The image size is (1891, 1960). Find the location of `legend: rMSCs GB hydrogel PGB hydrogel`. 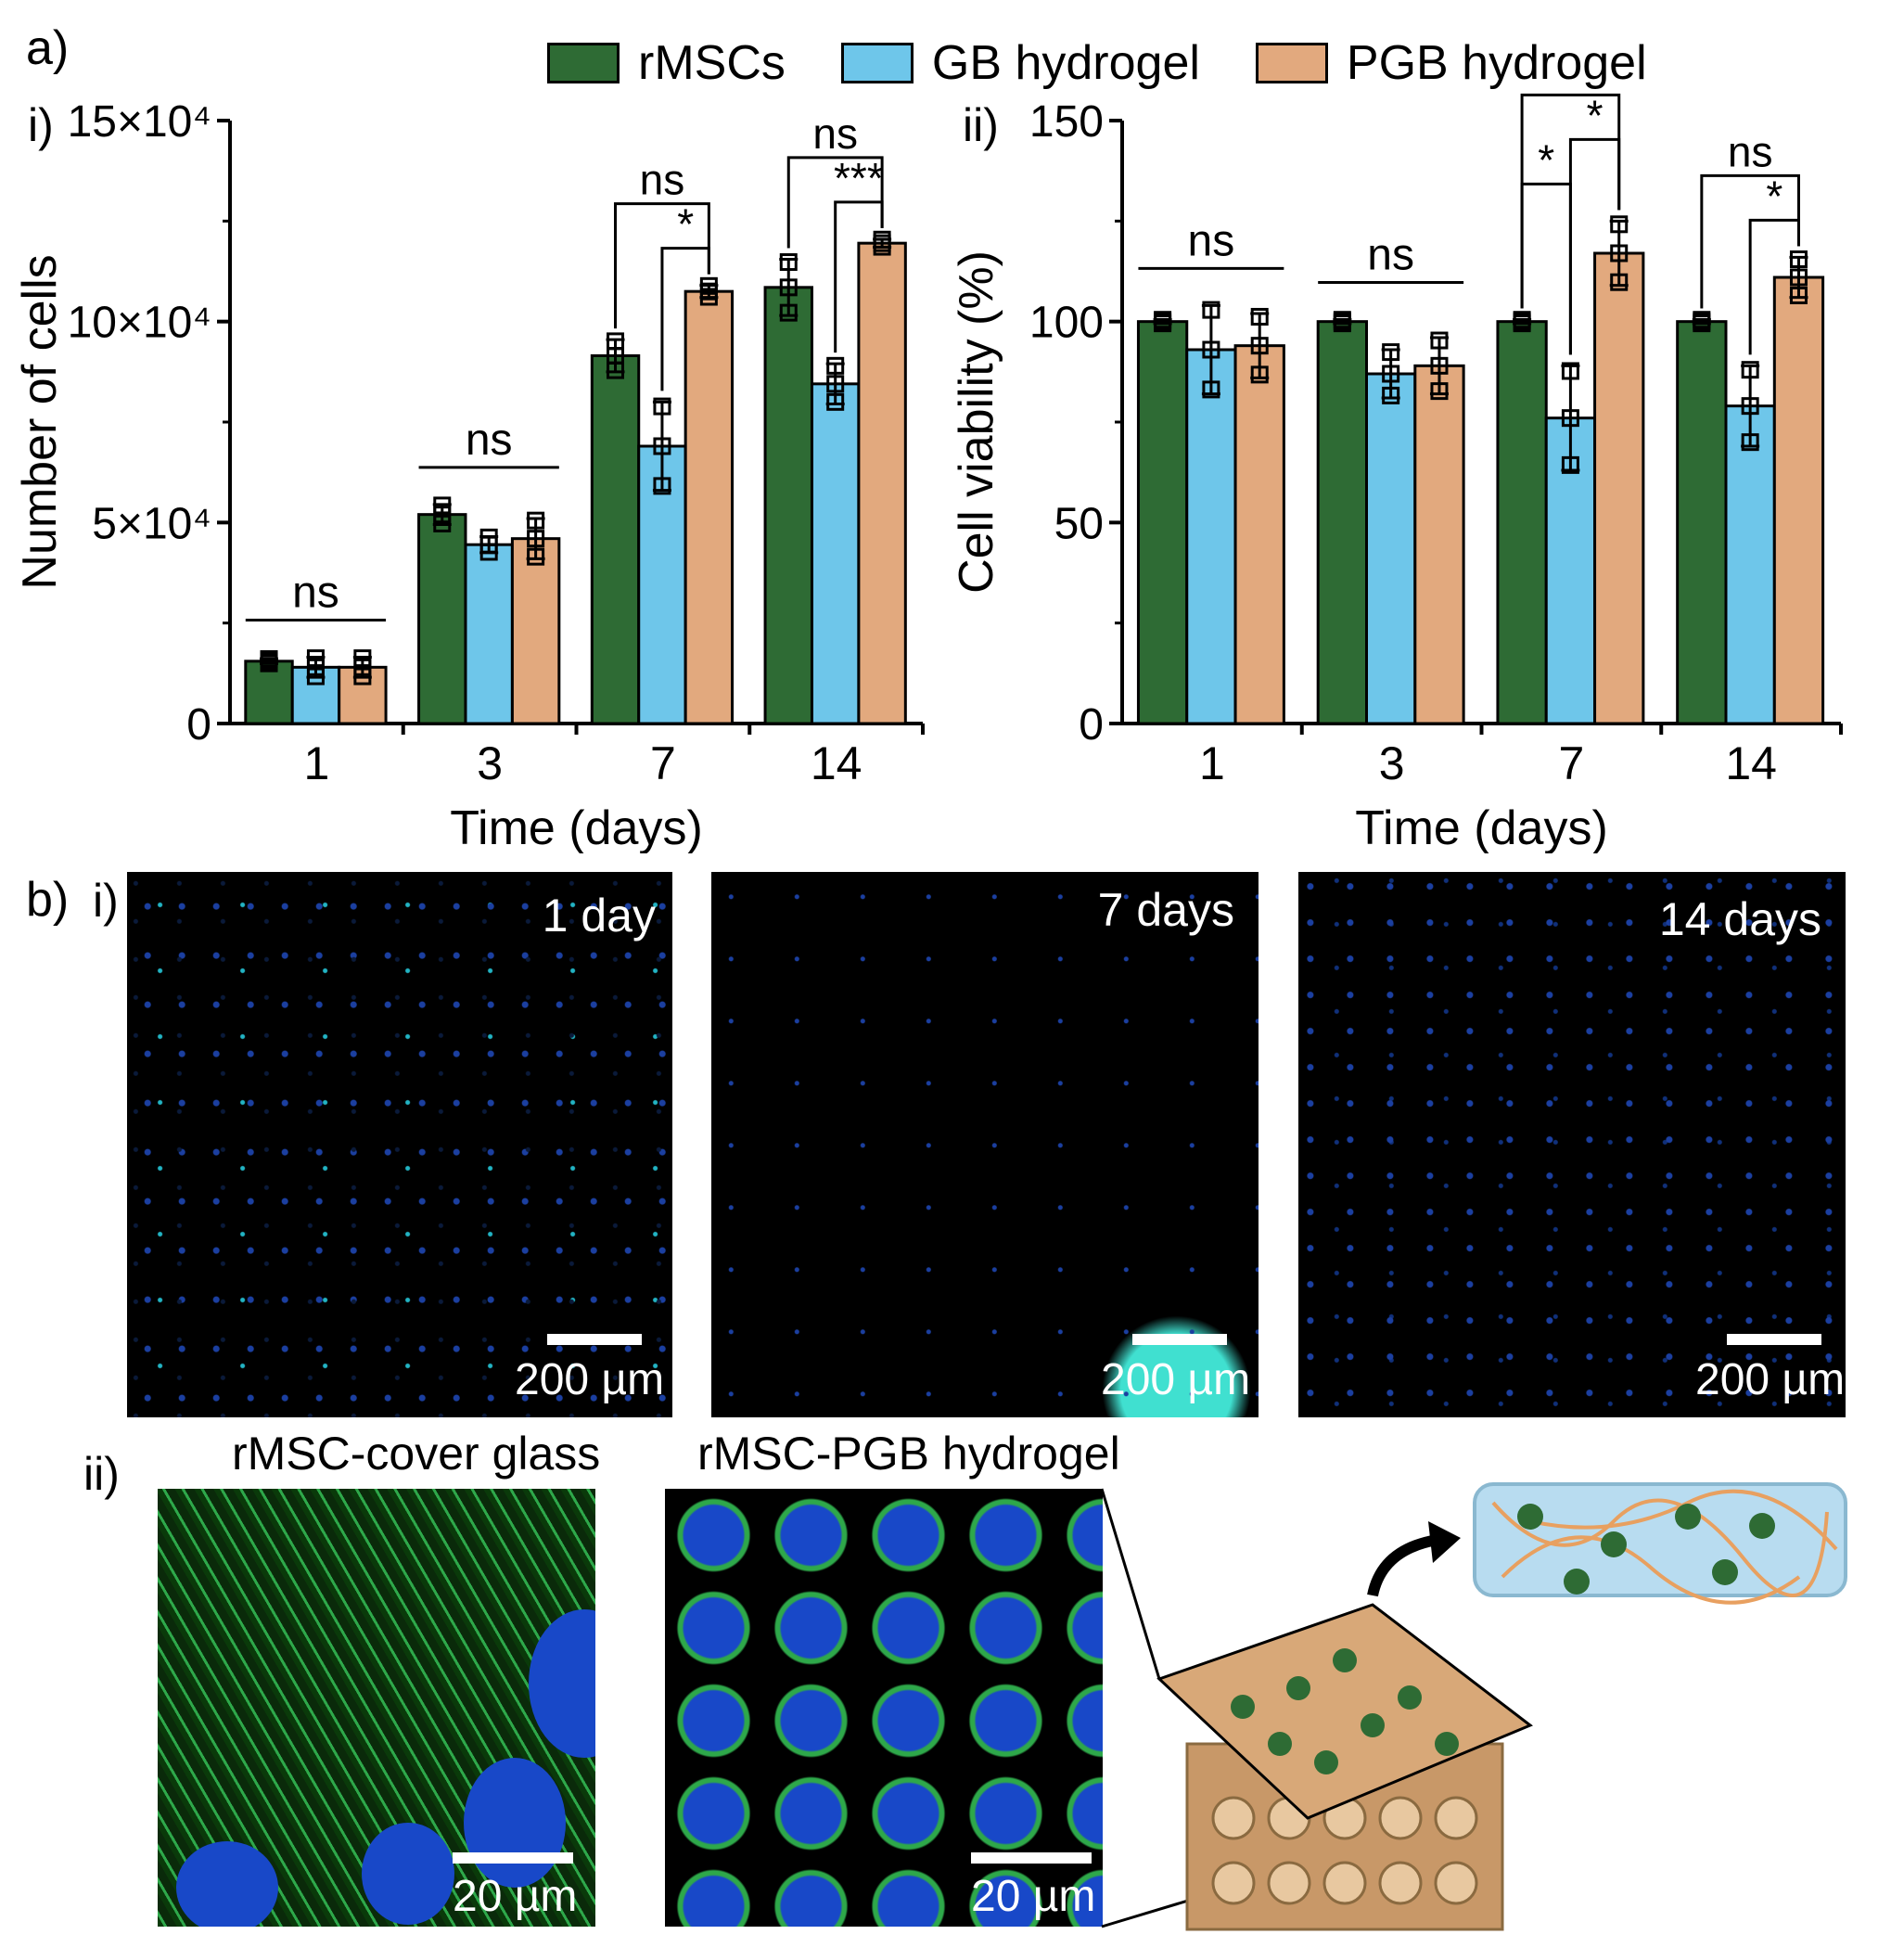

legend: rMSCs GB hydrogel PGB hydrogel is located at coordinates (1097, 63).